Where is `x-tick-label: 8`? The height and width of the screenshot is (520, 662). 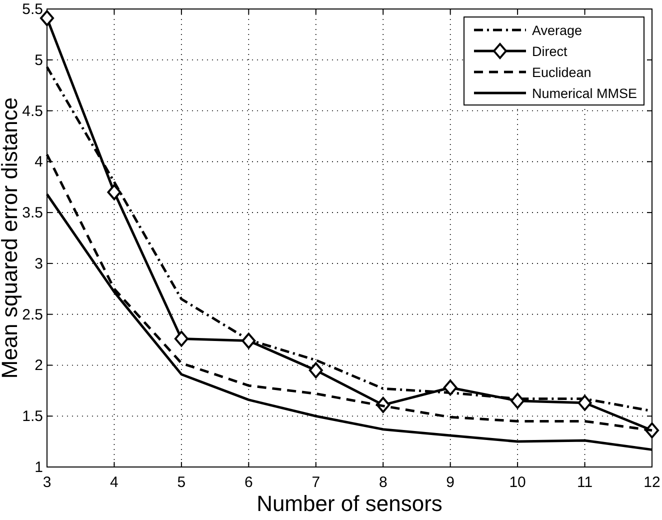 x-tick-label: 8 is located at coordinates (383, 482).